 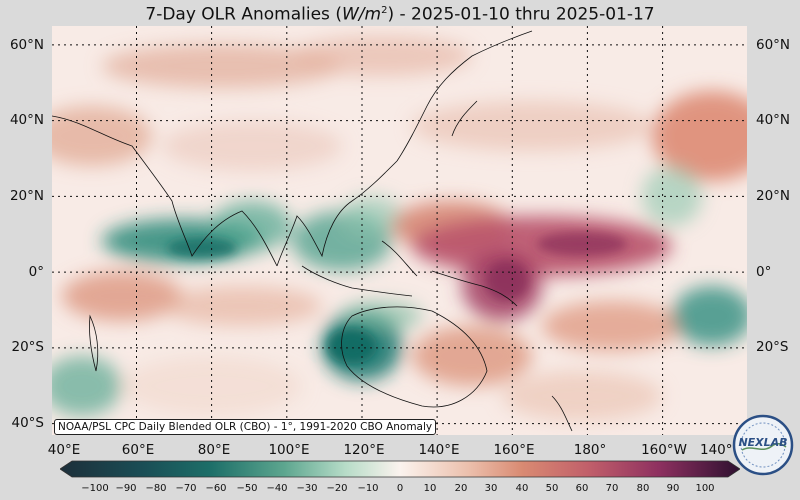 What do you see at coordinates (307, 488) in the screenshot?
I see `colorbar-tick: −30` at bounding box center [307, 488].